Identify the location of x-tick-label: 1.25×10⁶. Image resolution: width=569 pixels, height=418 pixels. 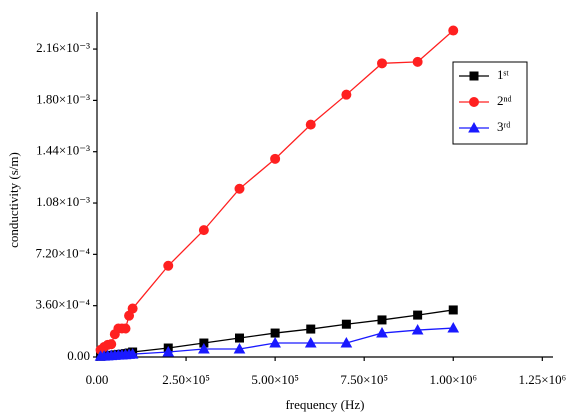
(543, 379).